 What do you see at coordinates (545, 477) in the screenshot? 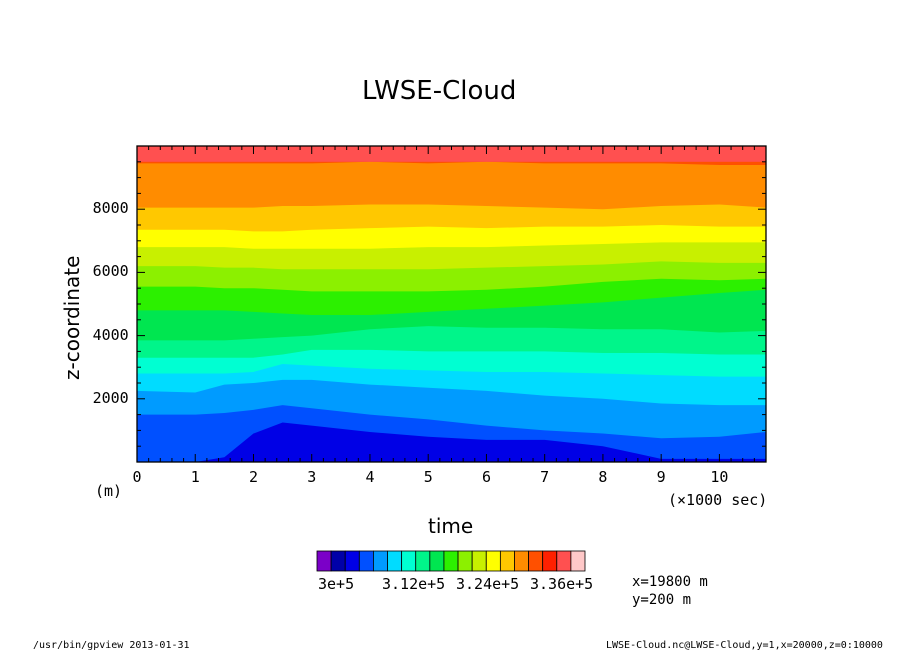
I see `x-tick-label: 7` at bounding box center [545, 477].